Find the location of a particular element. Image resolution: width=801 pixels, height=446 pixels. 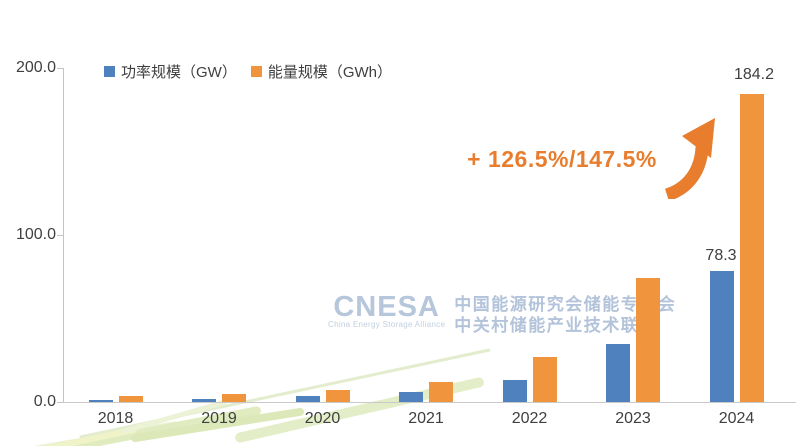

bar-2018-gw is located at coordinates (100, 401).